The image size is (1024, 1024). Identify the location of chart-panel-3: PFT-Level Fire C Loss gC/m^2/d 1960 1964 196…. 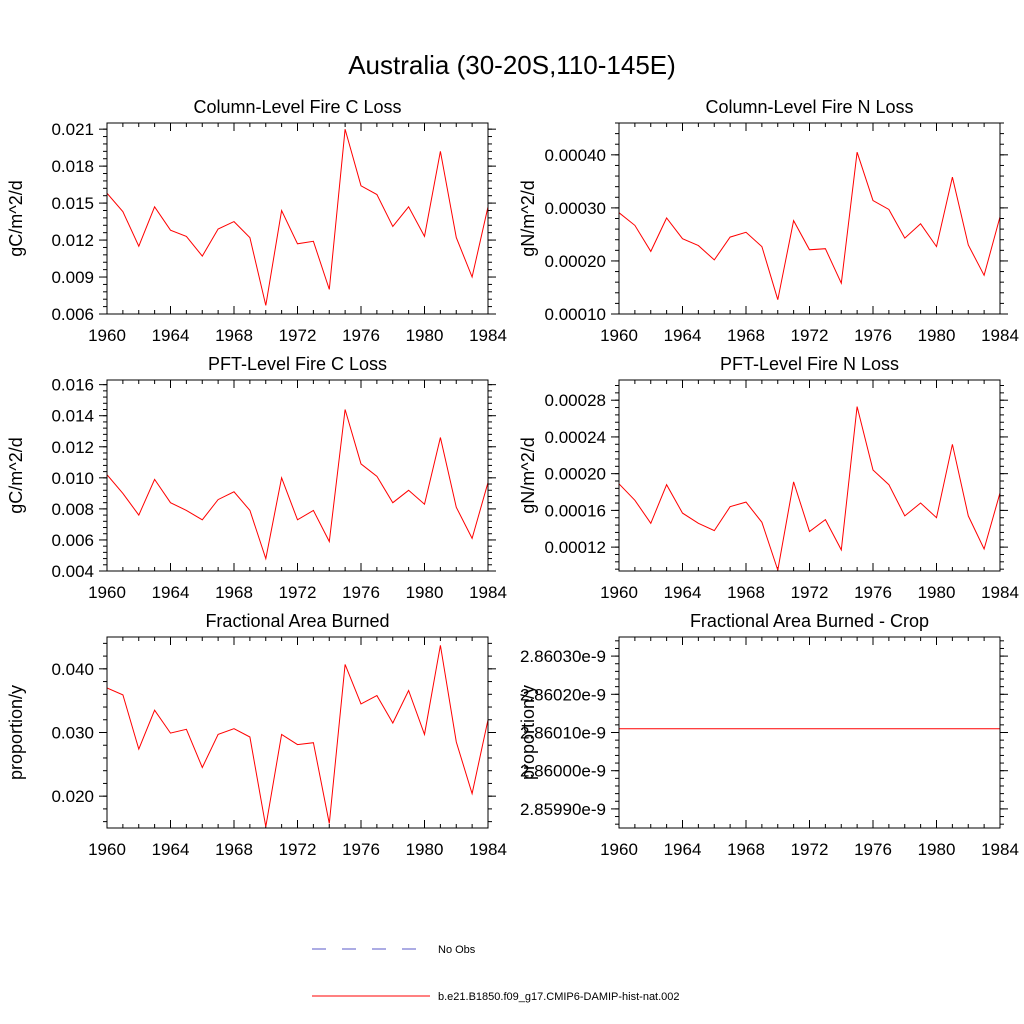
(256, 478).